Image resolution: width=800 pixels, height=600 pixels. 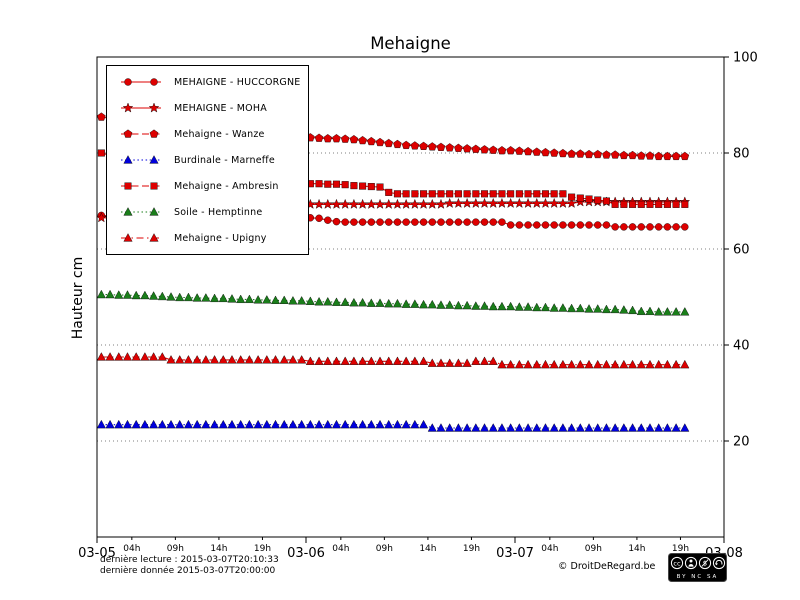 I want to click on legend-key-mehaigne-moha, so click(x=141, y=107).